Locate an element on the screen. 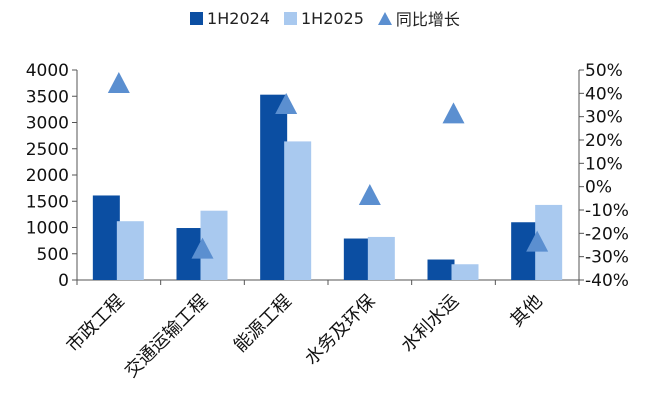 The width and height of the screenshot is (650, 408). y-right-tick-label: 40% is located at coordinates (604, 94).